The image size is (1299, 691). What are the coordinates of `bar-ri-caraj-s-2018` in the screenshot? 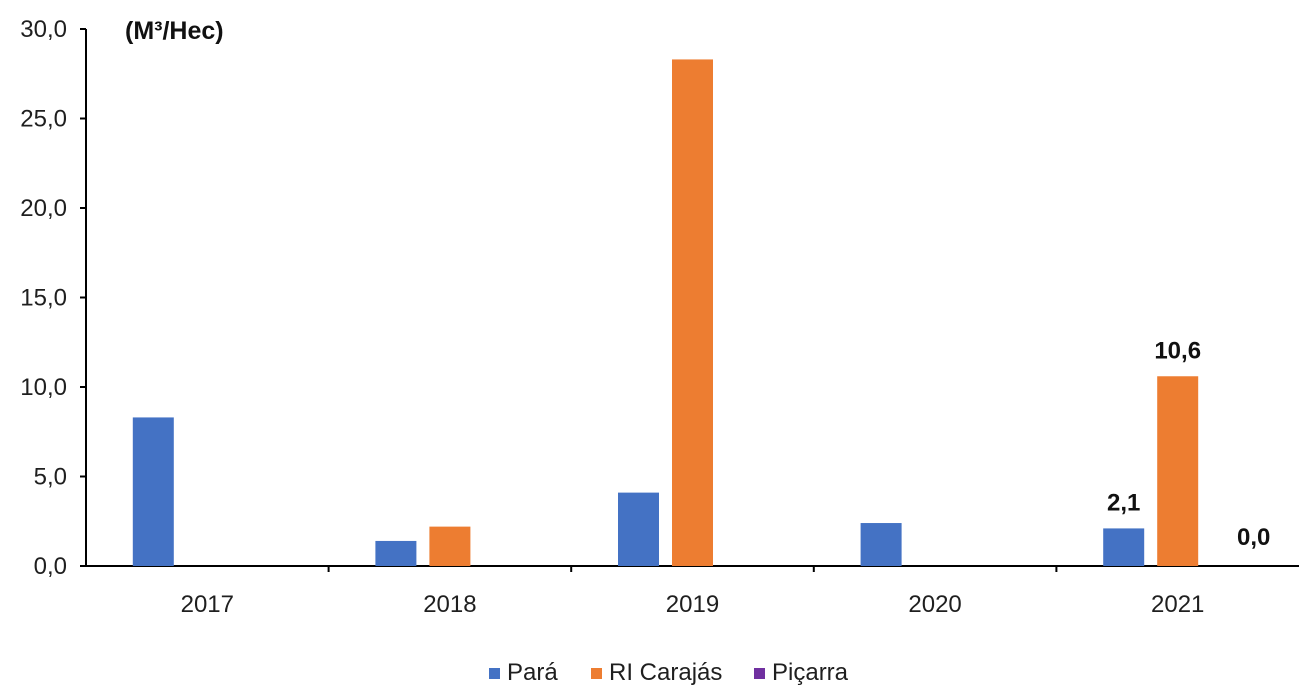 It's located at (450, 546).